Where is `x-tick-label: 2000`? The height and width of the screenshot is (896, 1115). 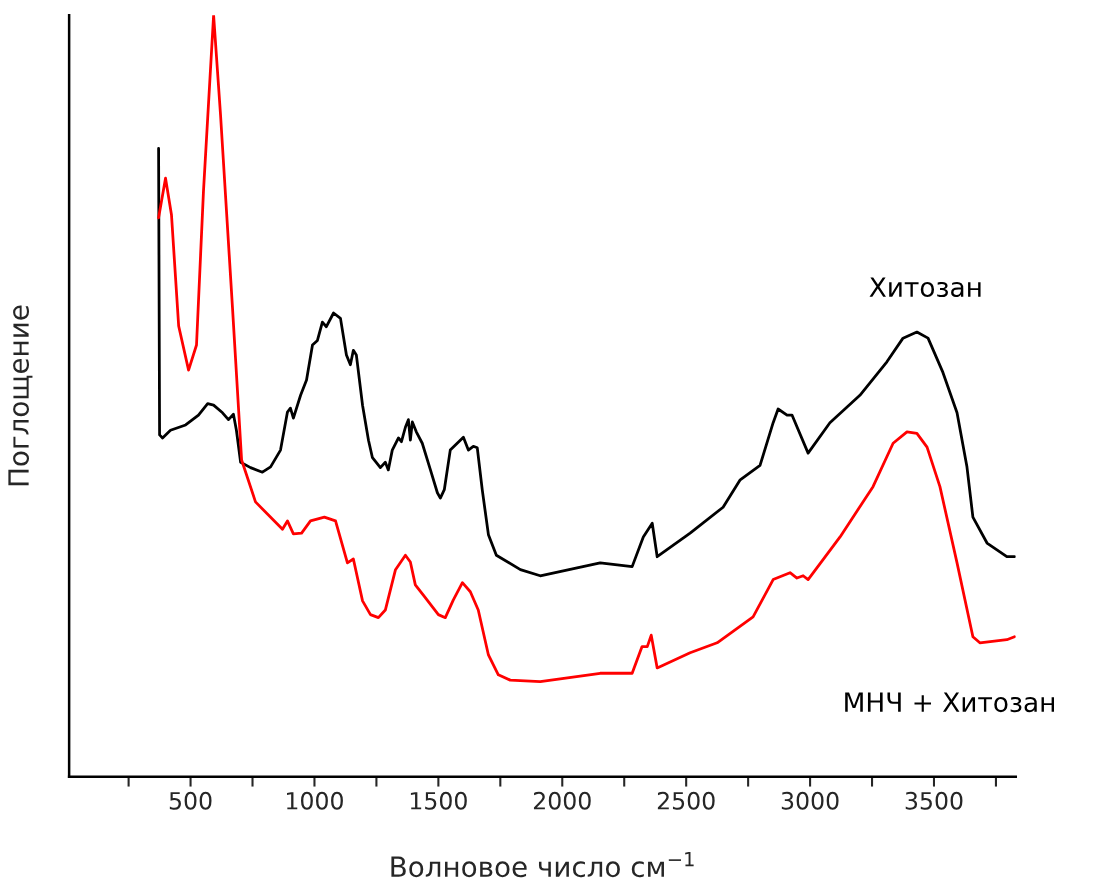 x-tick-label: 2000 is located at coordinates (562, 800).